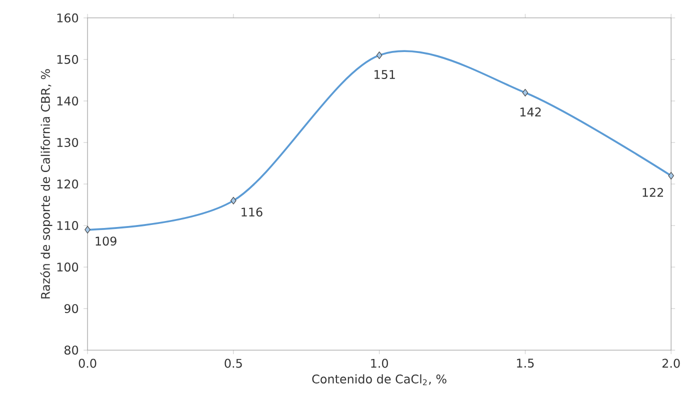 This screenshot has width=685, height=401. I want to click on x-tick-label: 2.0, so click(671, 363).